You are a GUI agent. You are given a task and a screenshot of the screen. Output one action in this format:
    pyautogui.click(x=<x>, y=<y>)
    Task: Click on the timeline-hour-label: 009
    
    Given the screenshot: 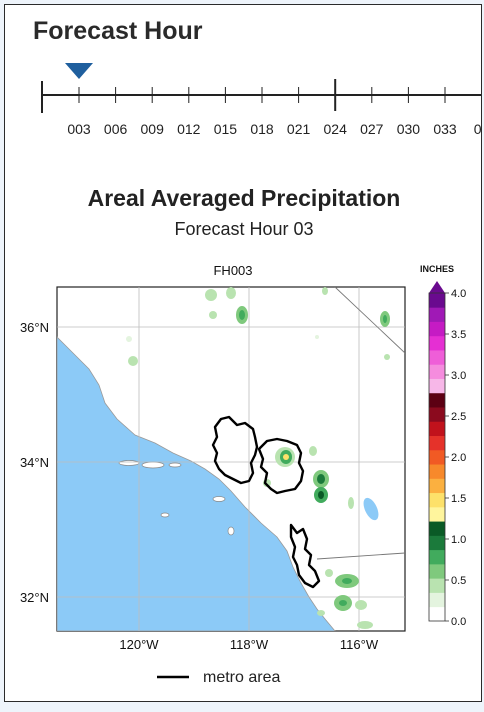 What is the action you would take?
    pyautogui.click(x=153, y=129)
    